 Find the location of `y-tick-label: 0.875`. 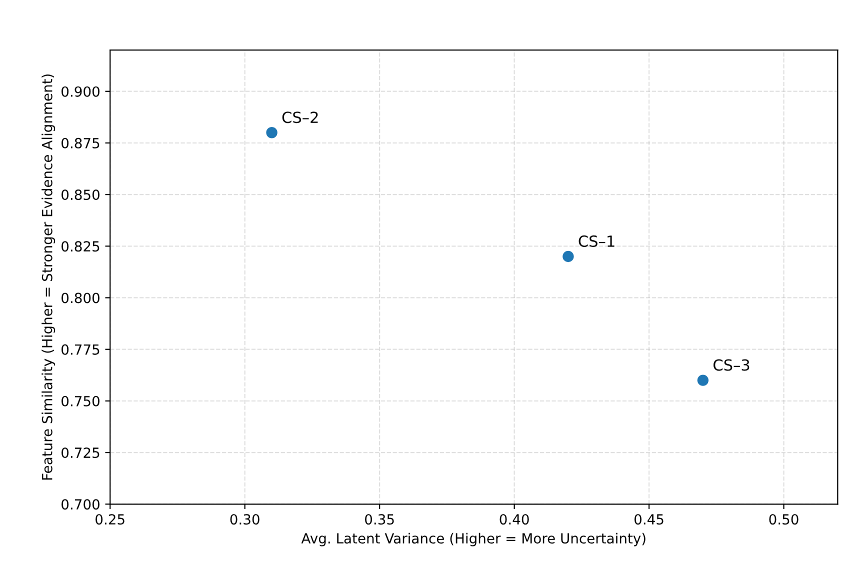

y-tick-label: 0.875 is located at coordinates (81, 143).